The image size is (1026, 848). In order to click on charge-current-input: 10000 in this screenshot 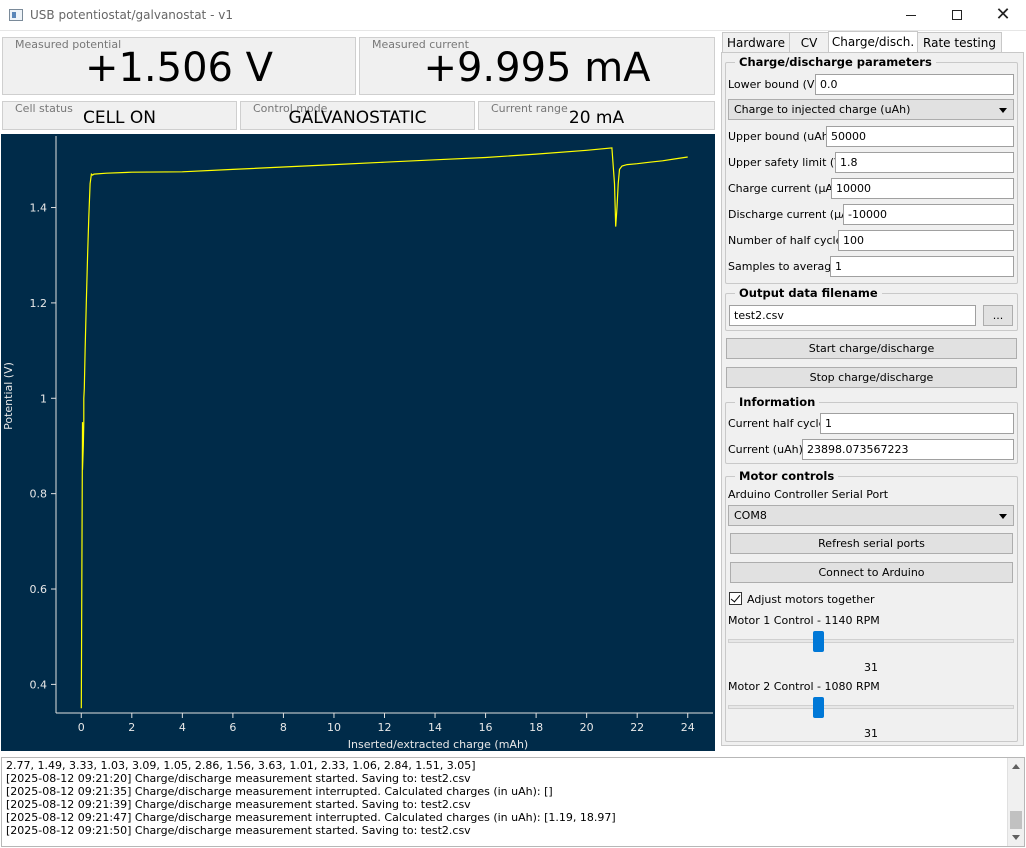, I will do `click(922, 188)`.